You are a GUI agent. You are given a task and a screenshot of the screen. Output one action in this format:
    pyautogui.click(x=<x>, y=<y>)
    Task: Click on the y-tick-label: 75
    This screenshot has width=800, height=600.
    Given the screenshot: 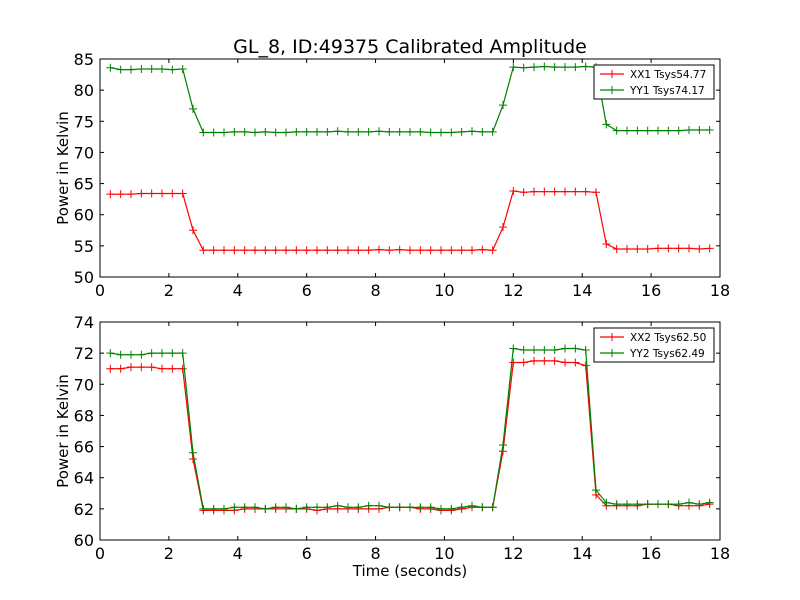 What is the action you would take?
    pyautogui.click(x=84, y=121)
    